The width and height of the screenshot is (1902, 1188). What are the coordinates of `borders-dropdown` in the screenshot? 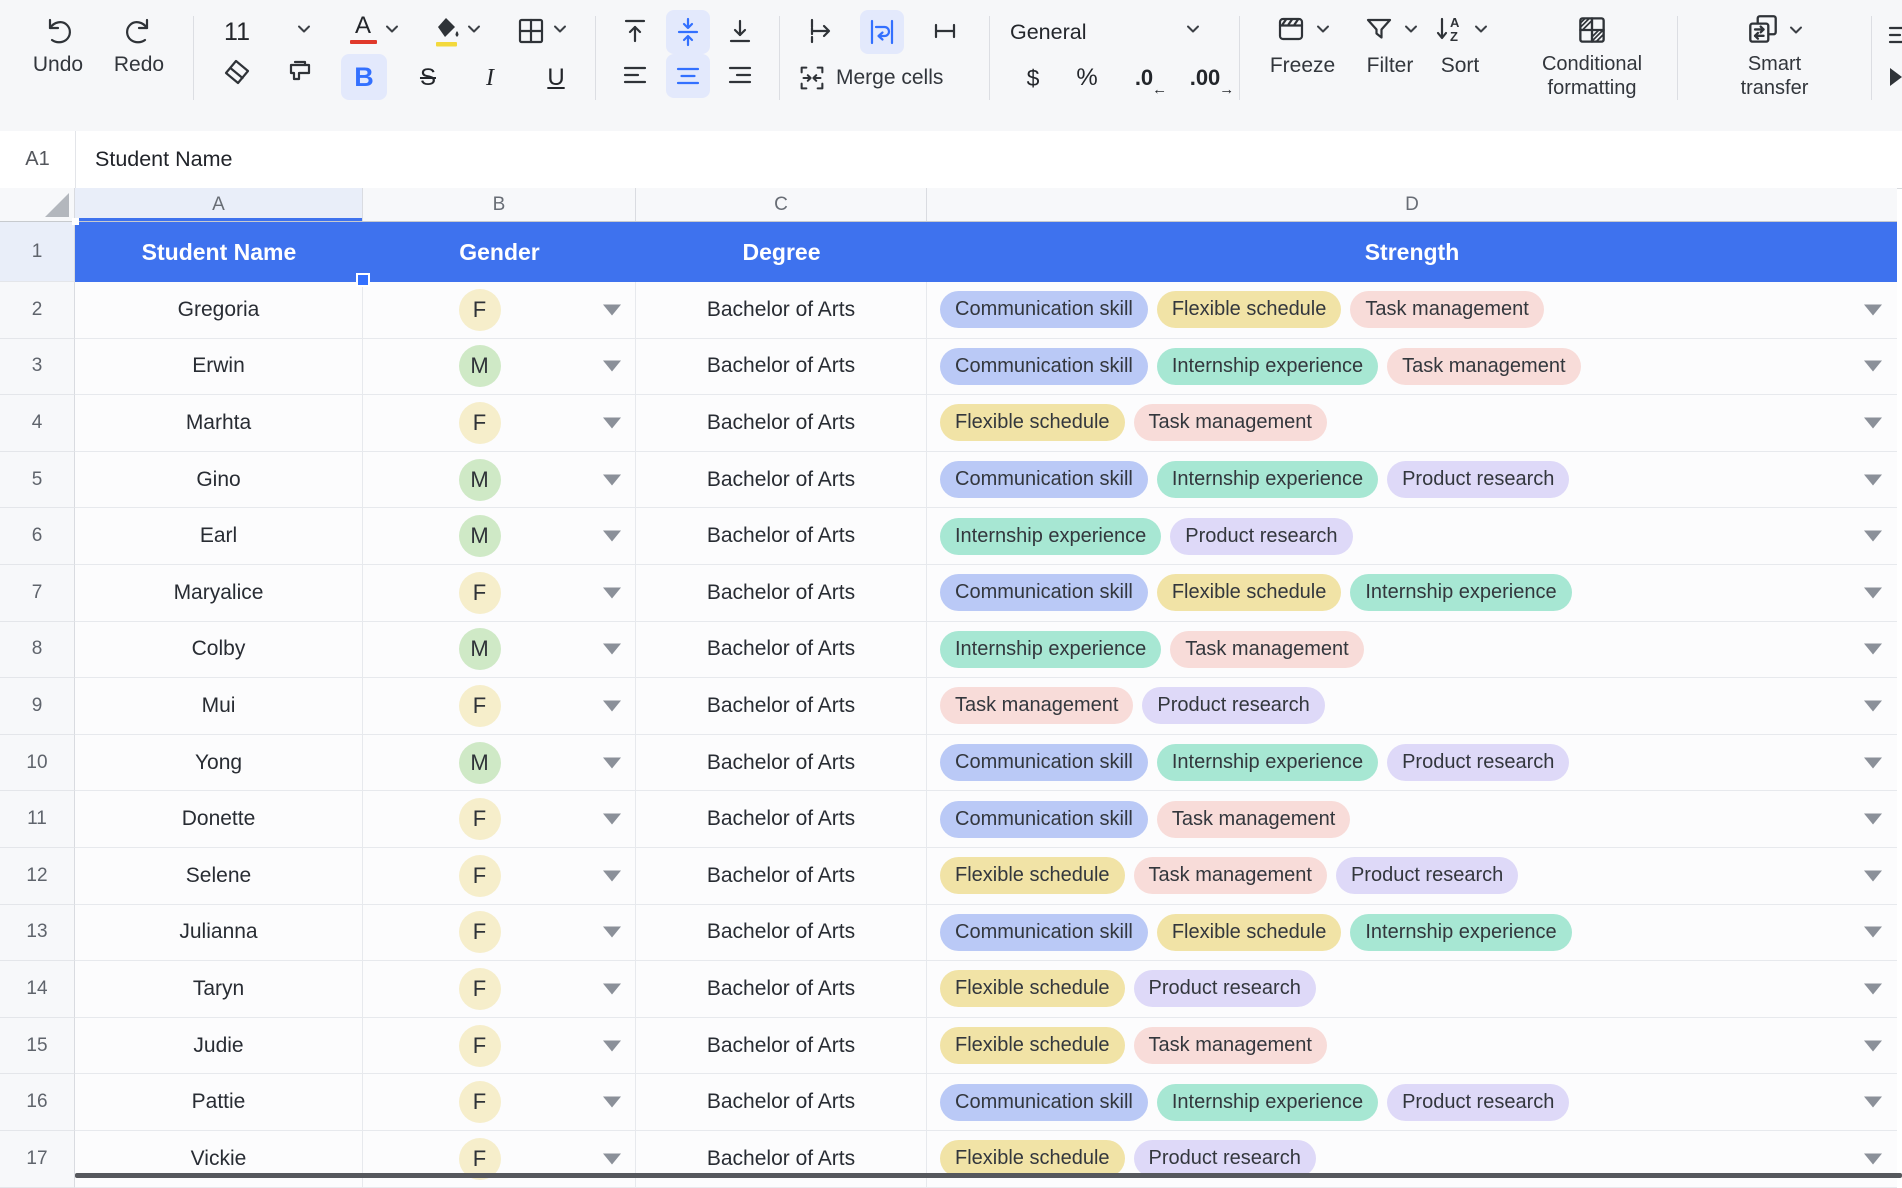 It's located at (560, 29).